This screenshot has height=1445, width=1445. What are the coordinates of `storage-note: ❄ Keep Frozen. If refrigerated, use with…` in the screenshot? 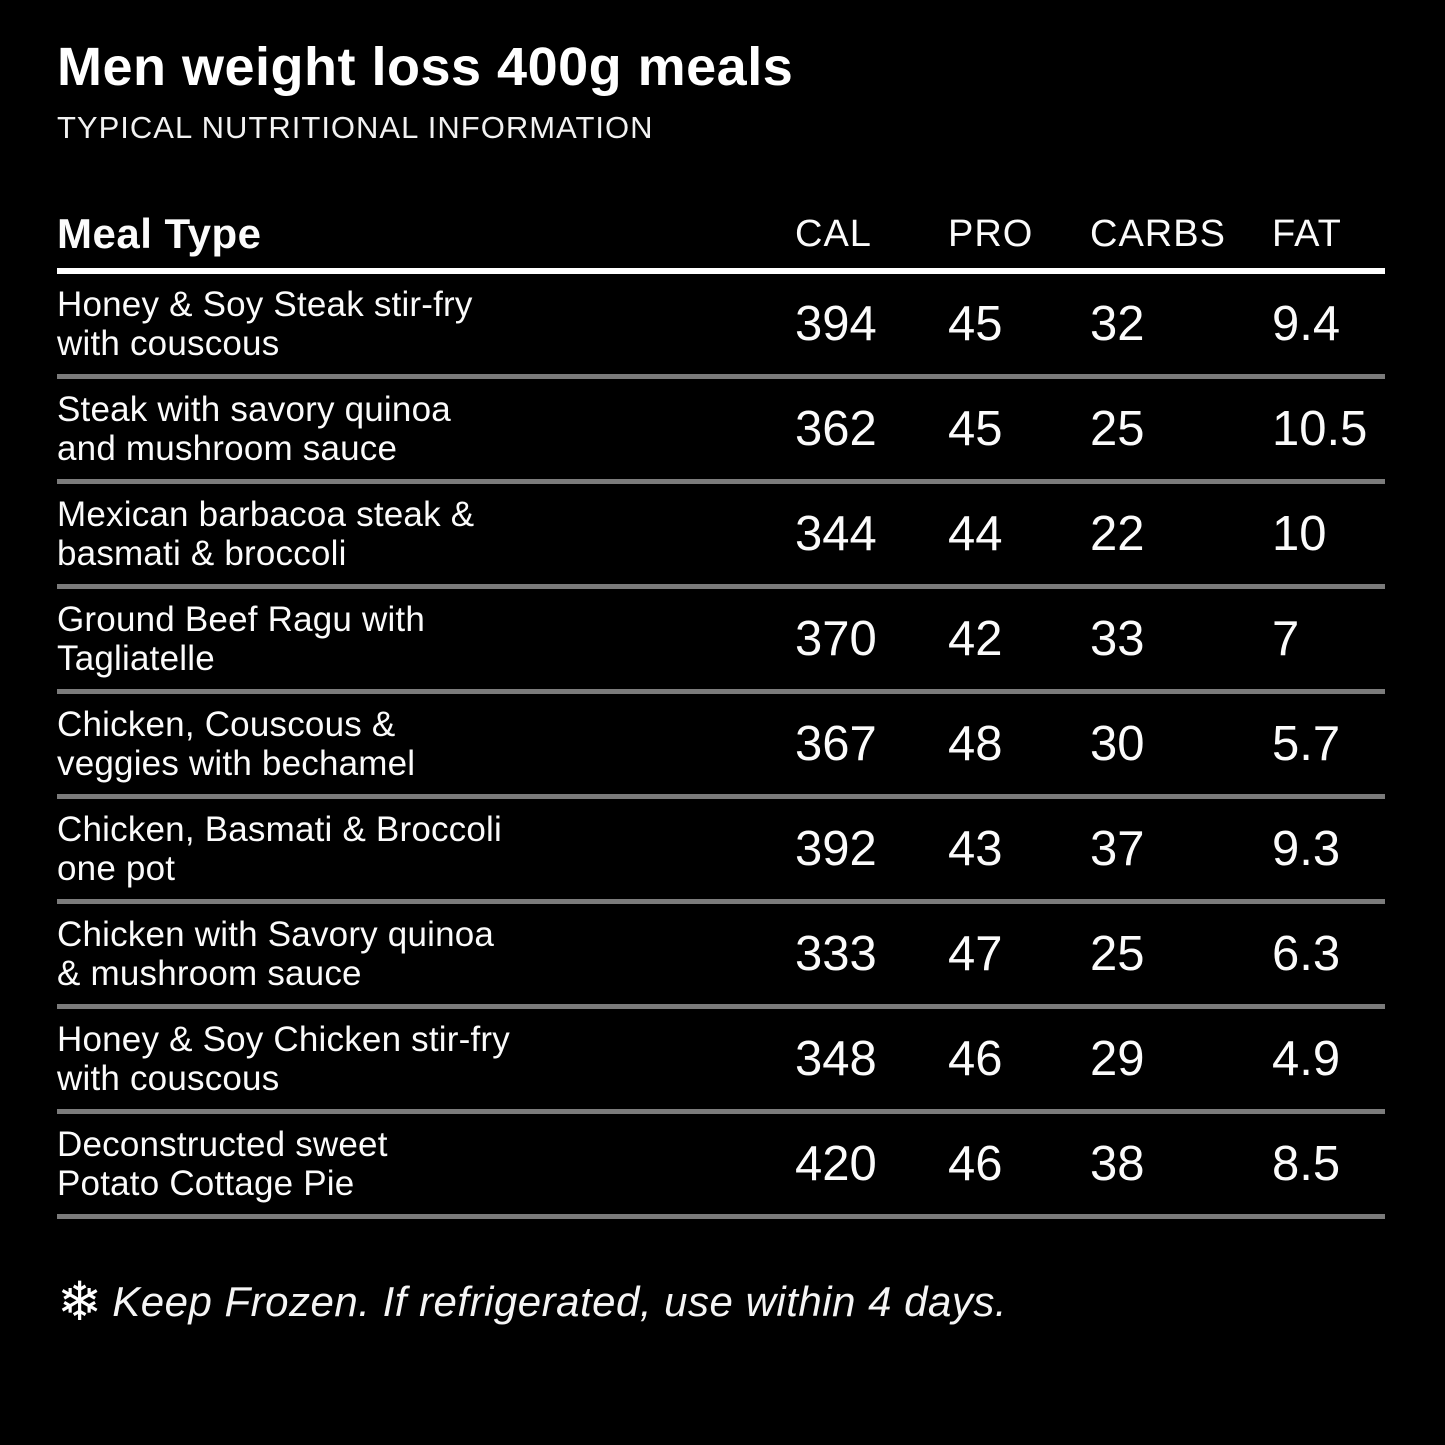 It's located at (721, 1302).